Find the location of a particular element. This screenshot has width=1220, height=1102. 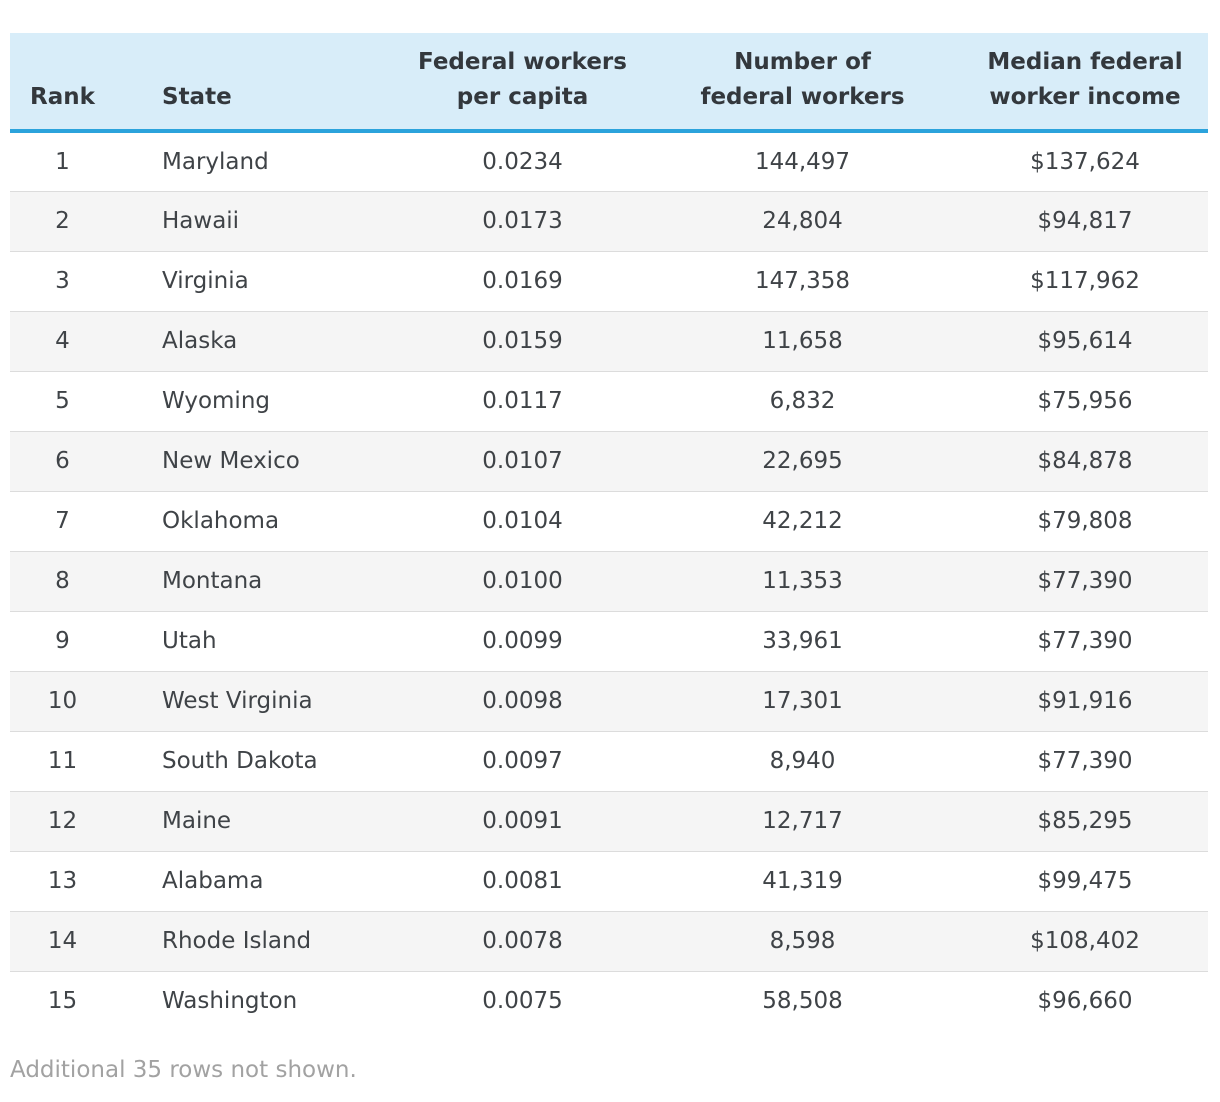

per-capita-cell: 0.0078 is located at coordinates (522, 940).